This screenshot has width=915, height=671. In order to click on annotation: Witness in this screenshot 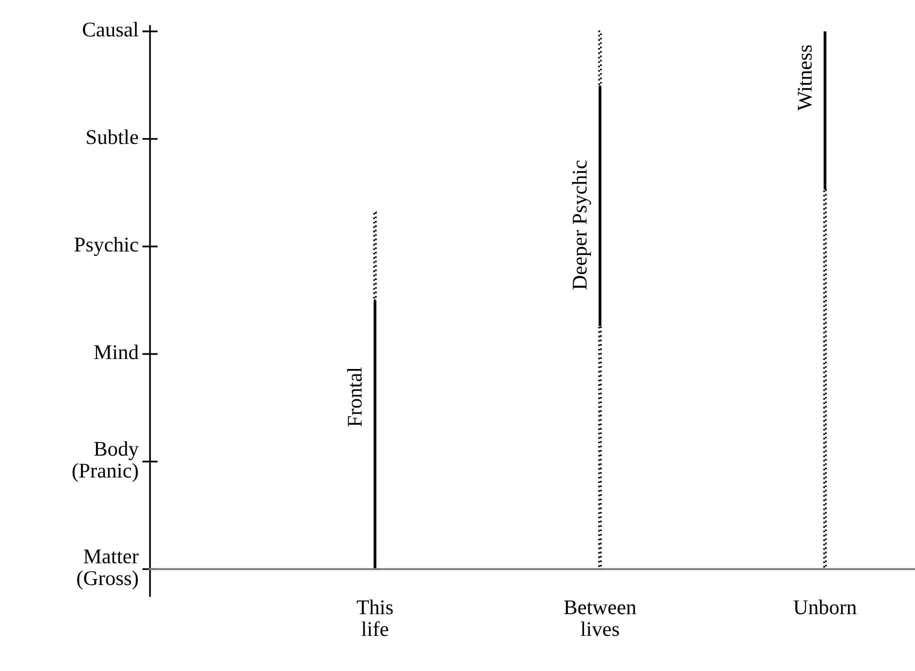, I will do `click(805, 78)`.